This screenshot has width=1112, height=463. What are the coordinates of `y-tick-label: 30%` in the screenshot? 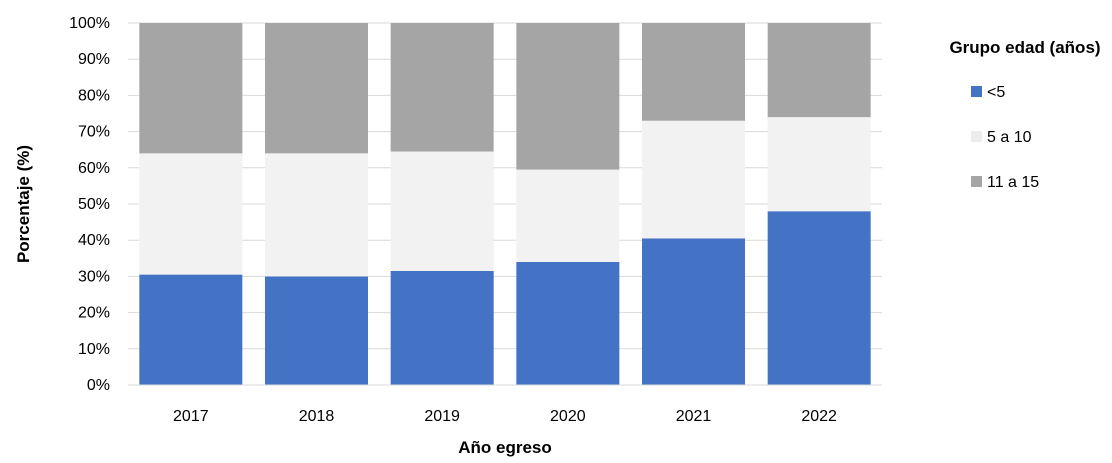 It's located at (94, 276).